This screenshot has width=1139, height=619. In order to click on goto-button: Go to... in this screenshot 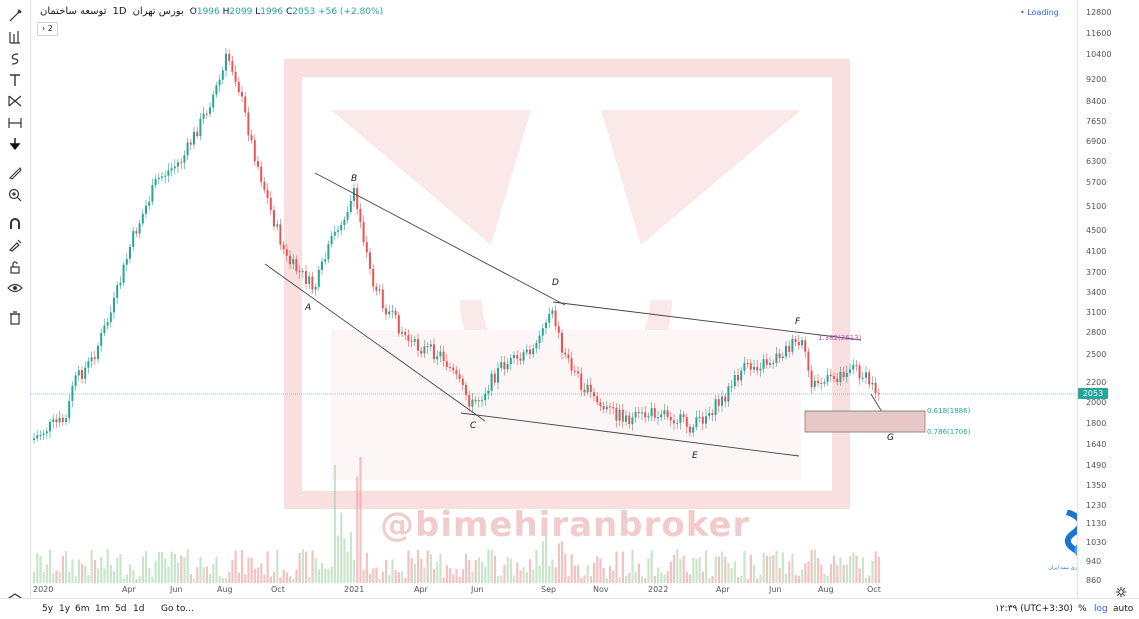, I will do `click(177, 609)`.